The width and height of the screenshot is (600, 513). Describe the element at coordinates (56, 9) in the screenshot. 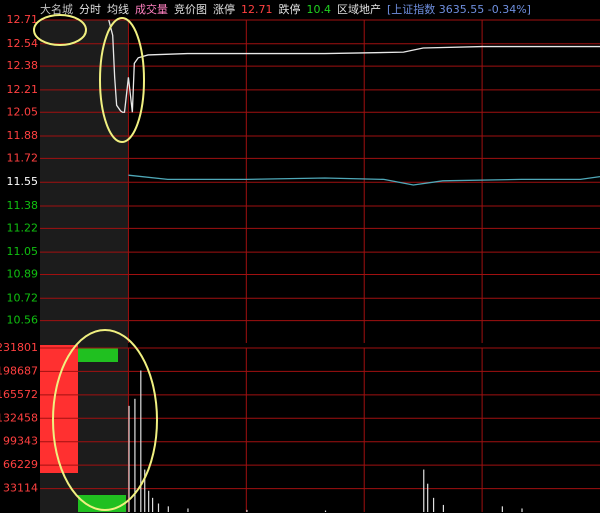

I see `header-text: 大名城` at that location.